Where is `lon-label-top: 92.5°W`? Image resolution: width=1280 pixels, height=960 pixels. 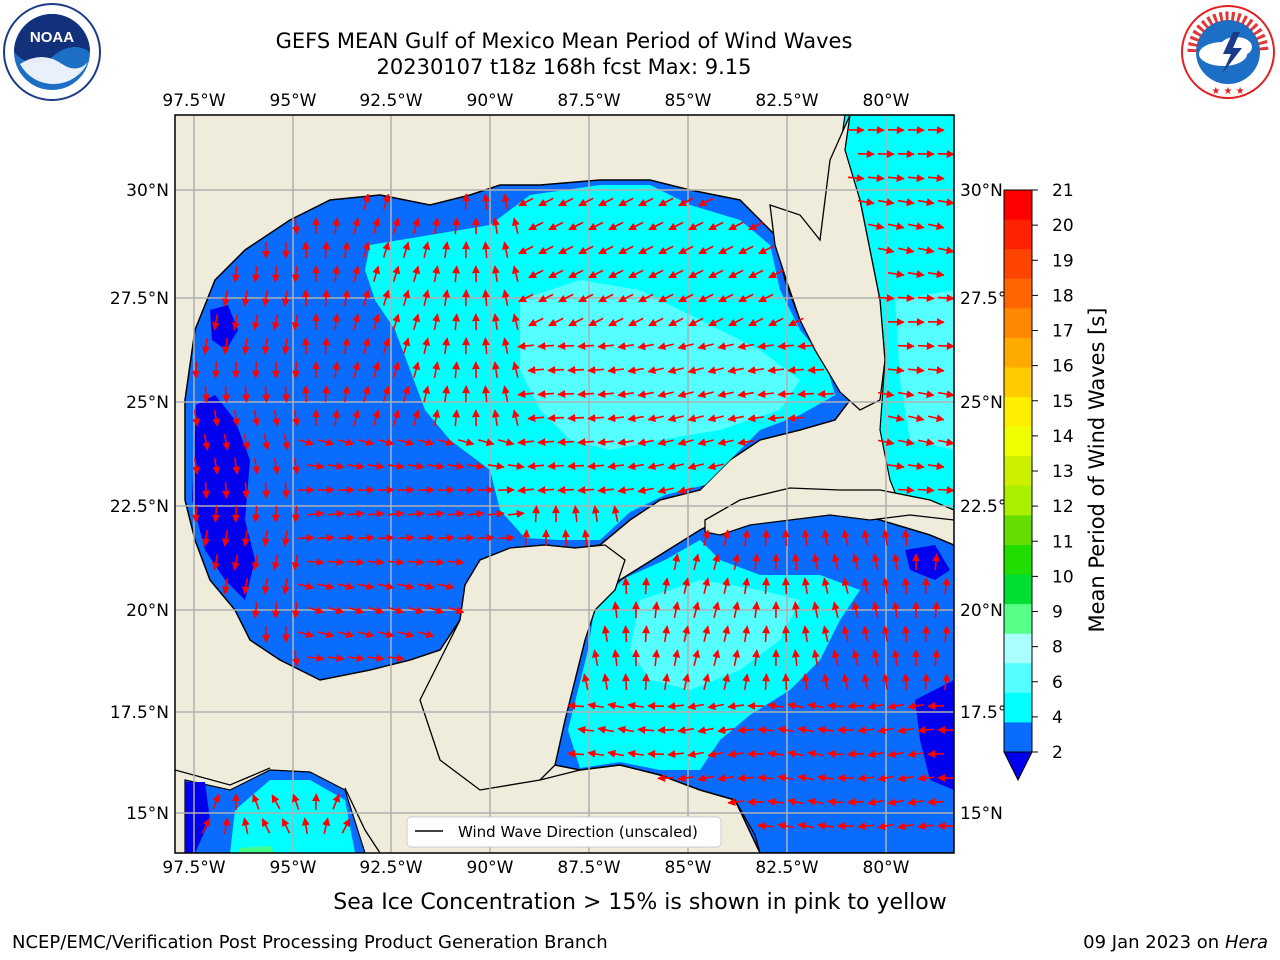 lon-label-top: 92.5°W is located at coordinates (390, 101).